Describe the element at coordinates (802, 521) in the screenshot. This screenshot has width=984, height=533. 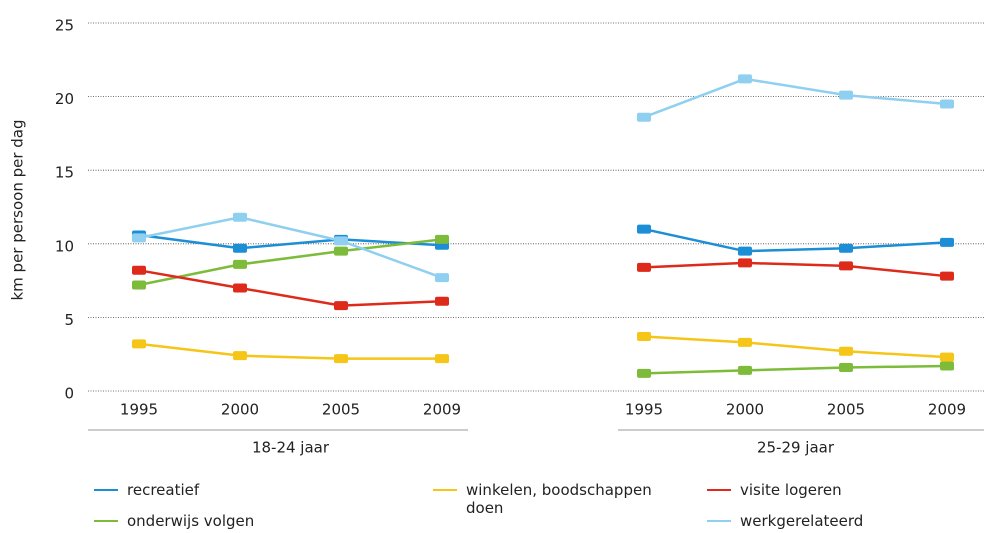
I see `legend-label: werkgerelateerd` at that location.